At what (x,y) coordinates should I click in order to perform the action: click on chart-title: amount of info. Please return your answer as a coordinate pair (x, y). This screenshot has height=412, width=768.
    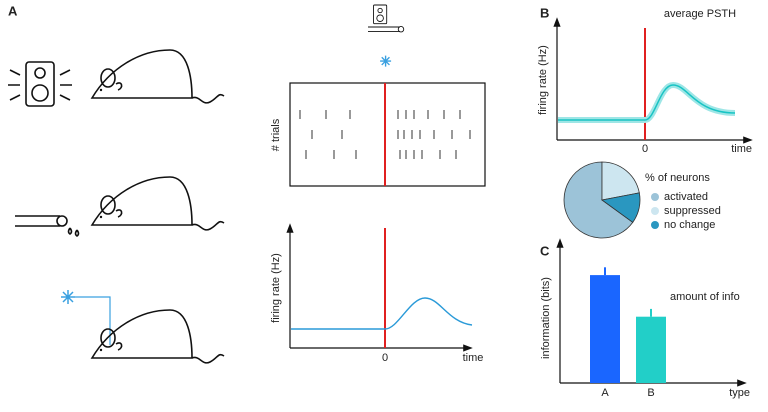
    Looking at the image, I should click on (705, 297).